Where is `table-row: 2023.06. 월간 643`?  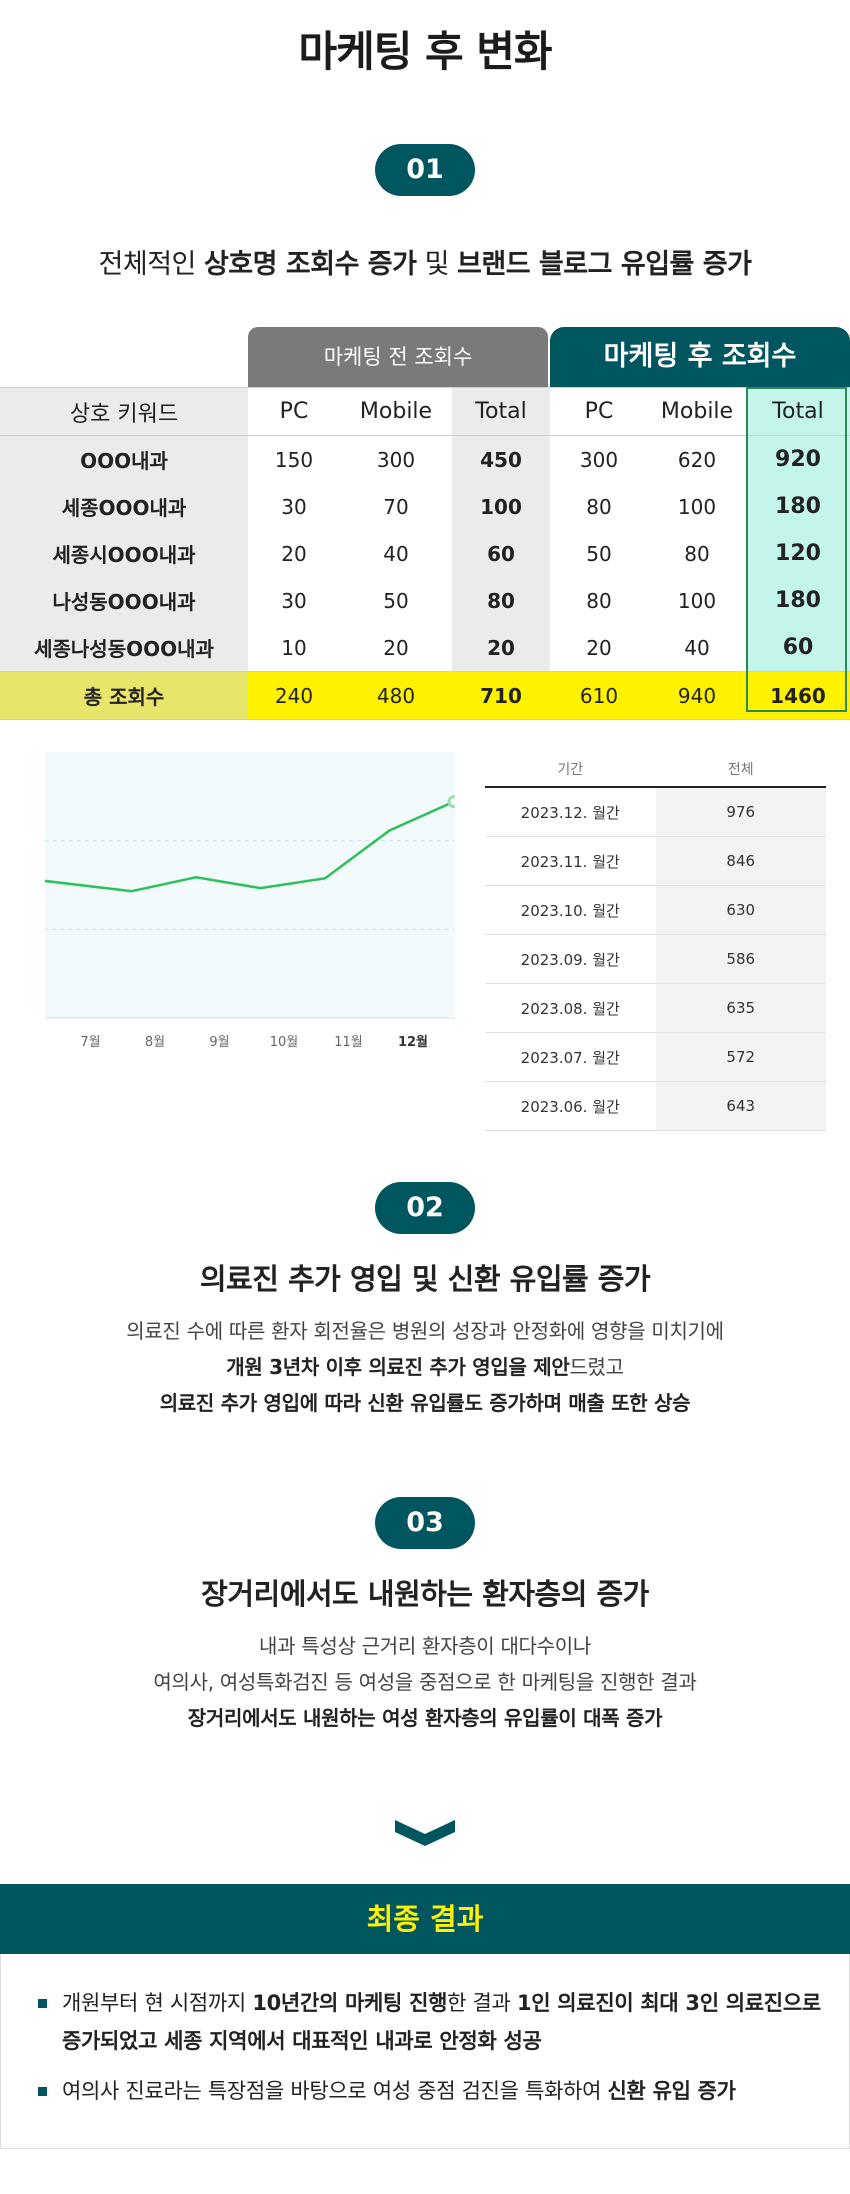 table-row: 2023.06. 월간 643 is located at coordinates (655, 1106).